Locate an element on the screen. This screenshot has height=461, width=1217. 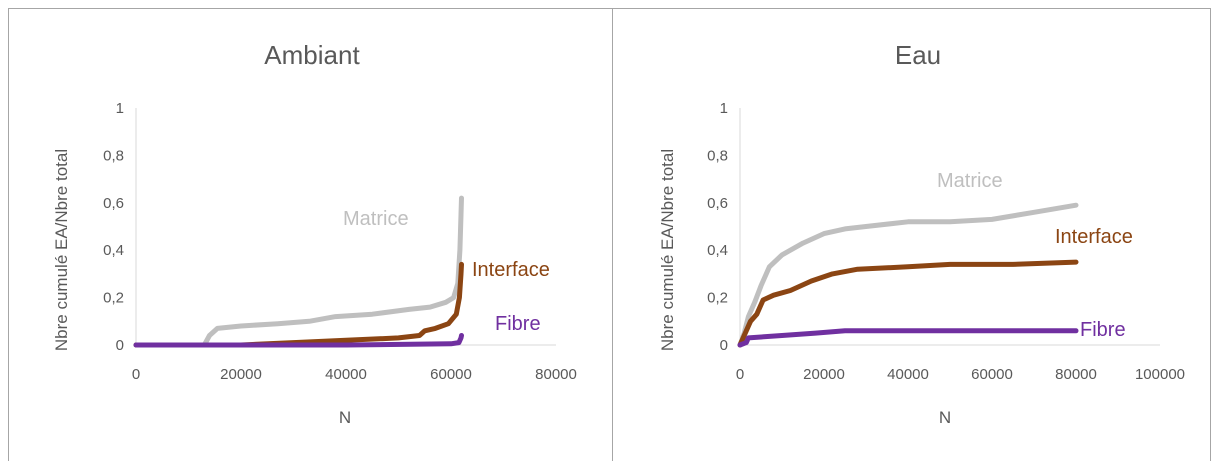
chart-title: Eau is located at coordinates (918, 55).